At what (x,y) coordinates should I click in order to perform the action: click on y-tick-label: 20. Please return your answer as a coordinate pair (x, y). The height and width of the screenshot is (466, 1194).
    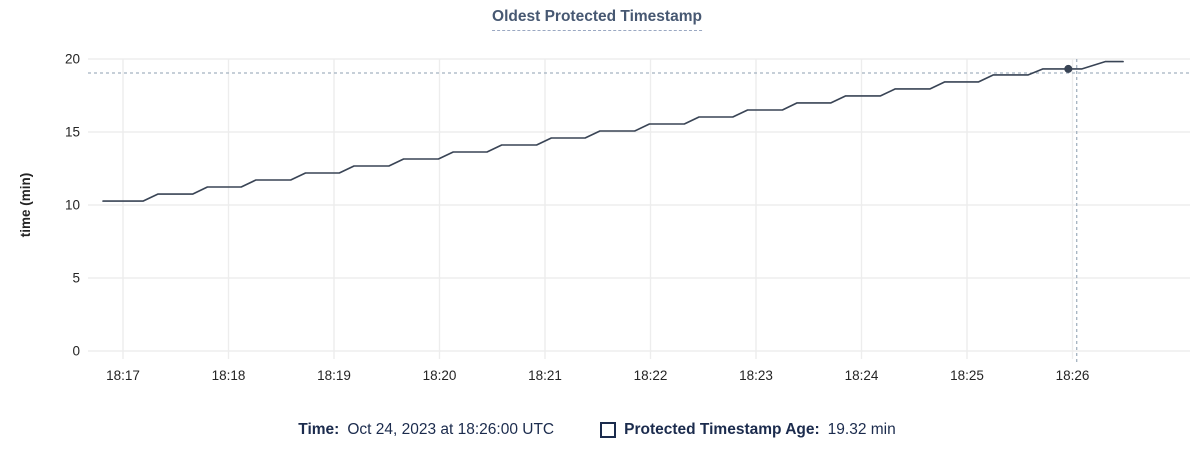
    Looking at the image, I should click on (72, 59).